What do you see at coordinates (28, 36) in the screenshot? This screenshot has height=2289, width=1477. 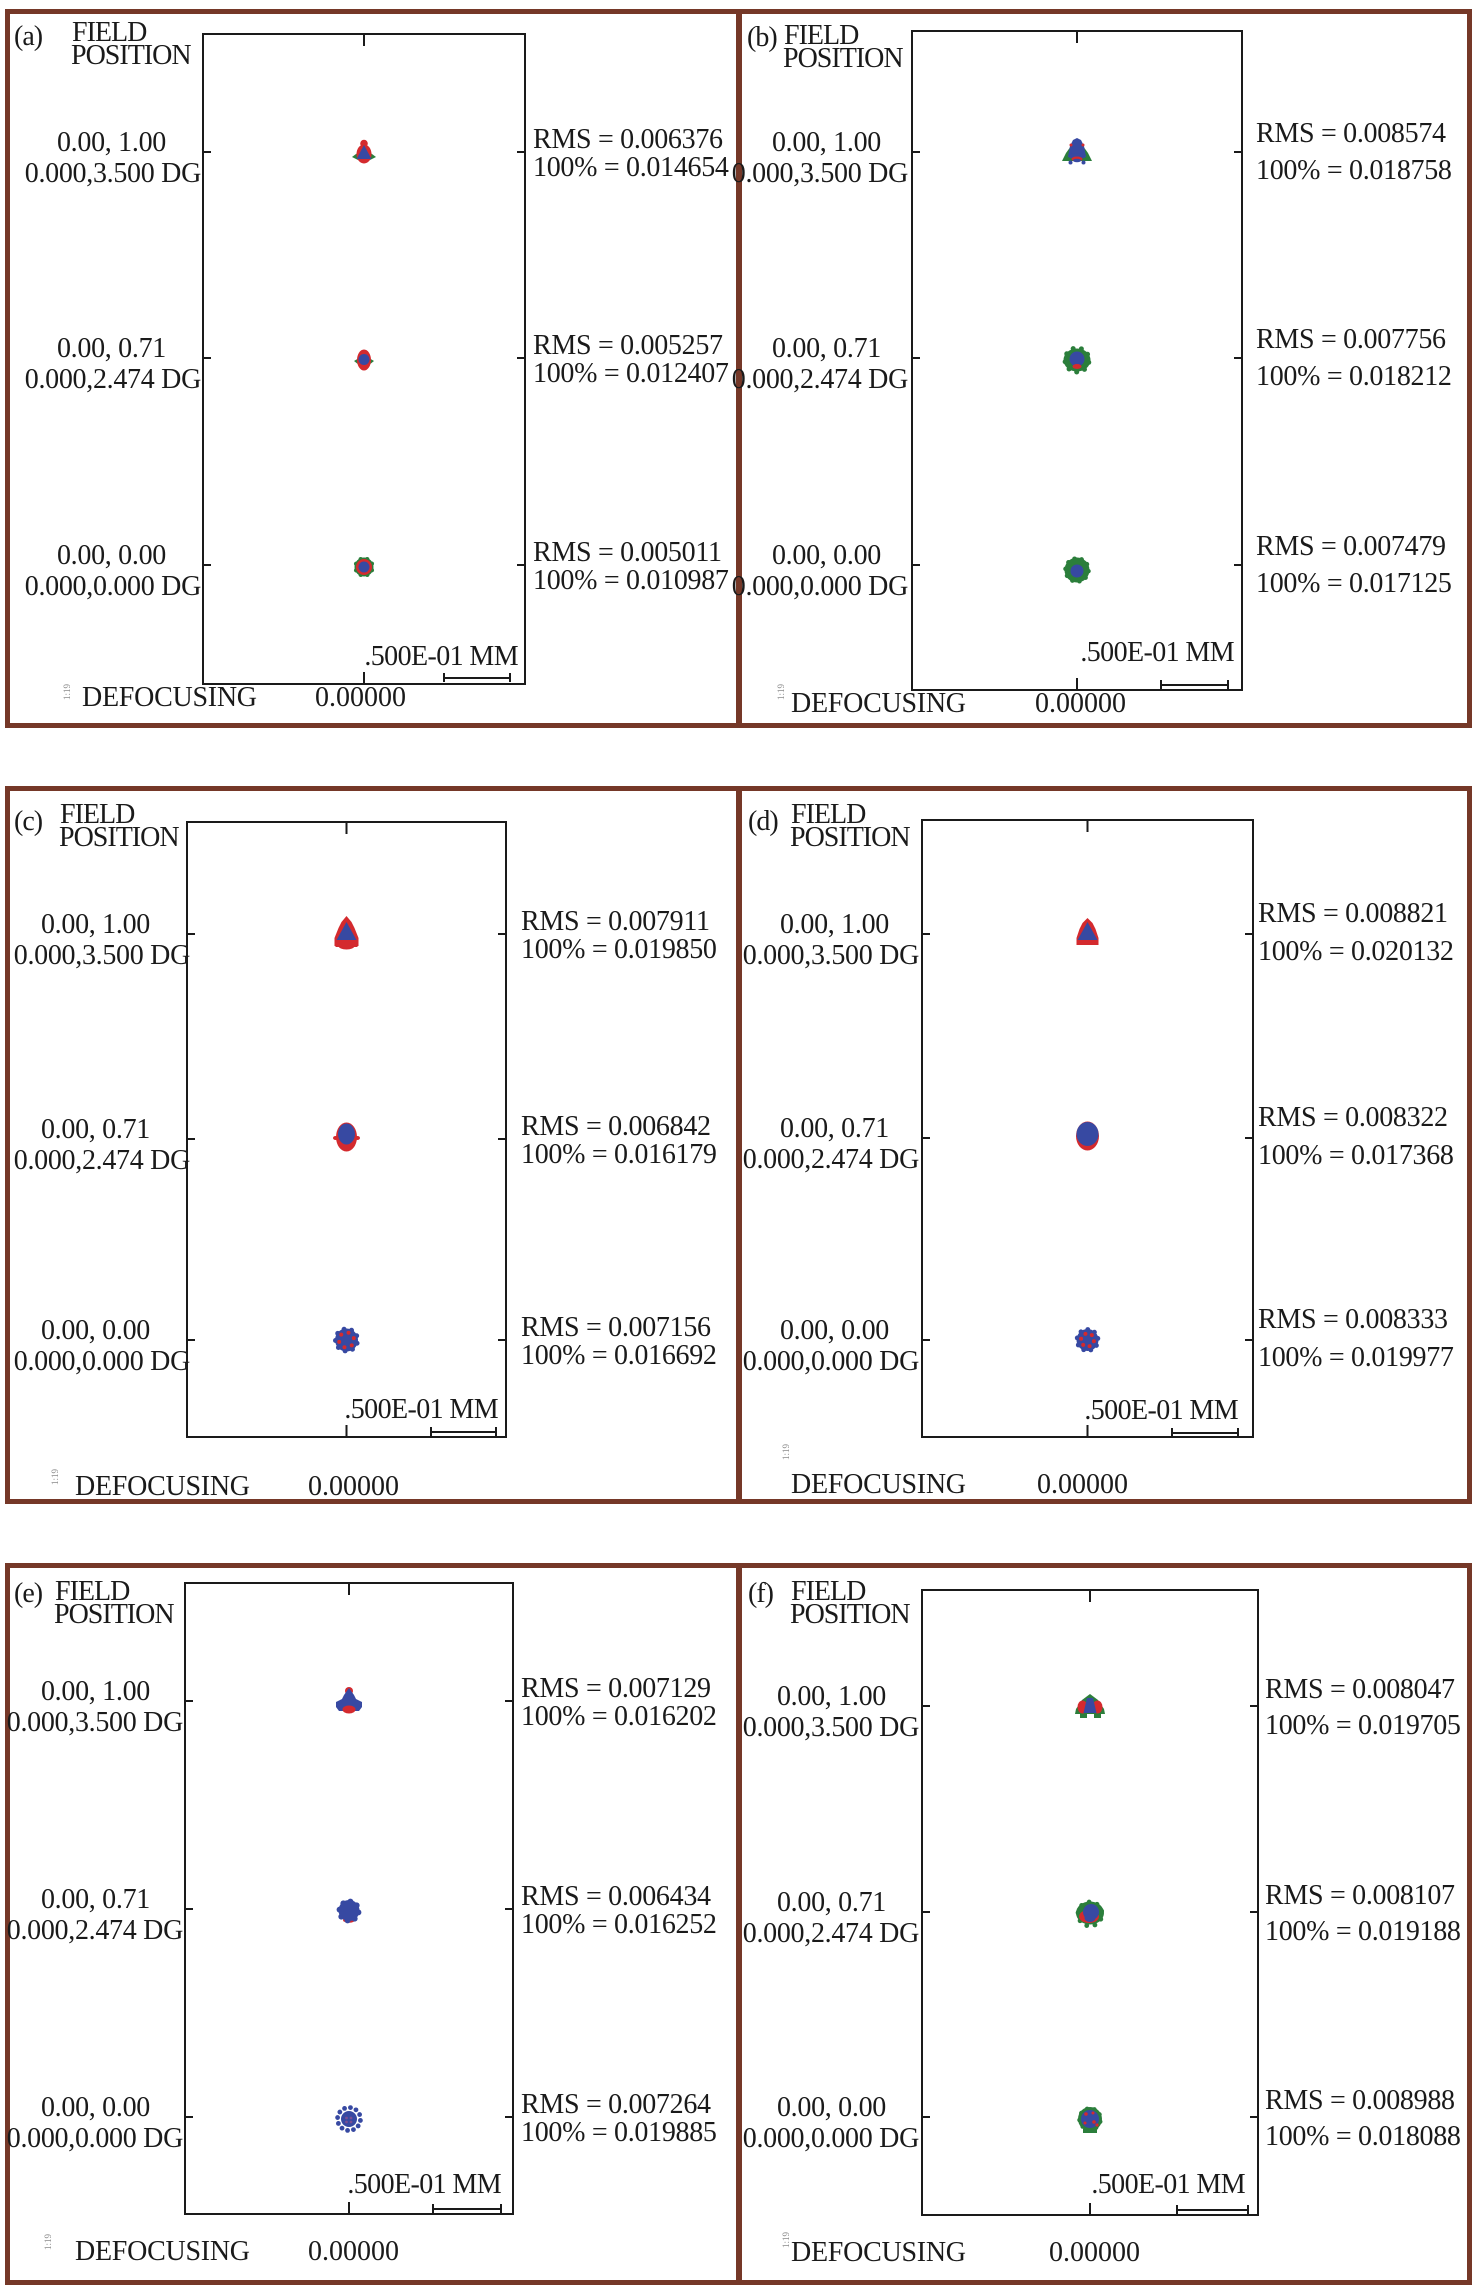 I see `svg-text: (a)` at bounding box center [28, 36].